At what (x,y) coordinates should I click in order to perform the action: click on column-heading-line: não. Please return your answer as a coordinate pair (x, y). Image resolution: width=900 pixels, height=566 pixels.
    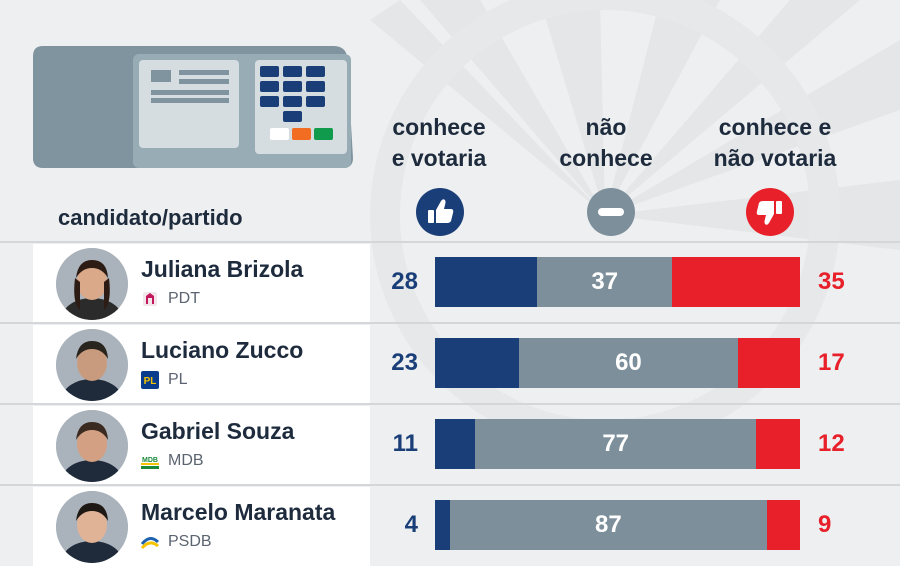
    Looking at the image, I should click on (606, 127).